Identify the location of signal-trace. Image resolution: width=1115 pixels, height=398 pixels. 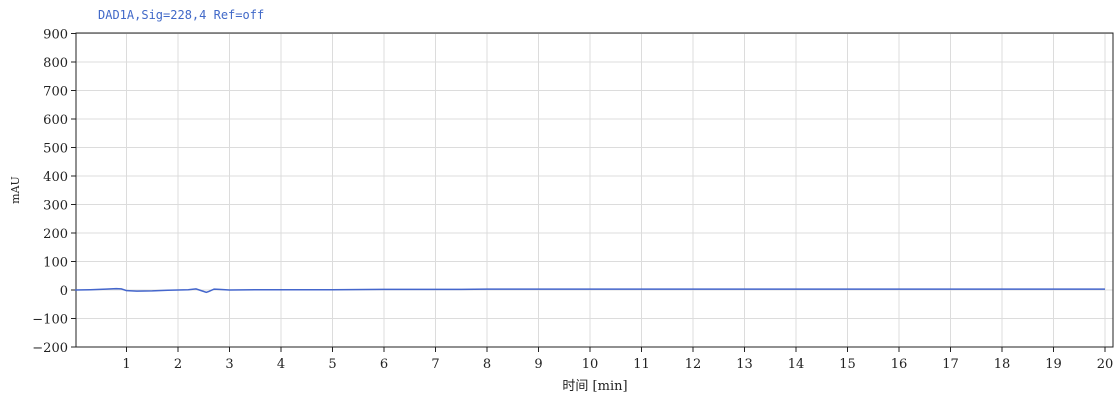
(589, 290).